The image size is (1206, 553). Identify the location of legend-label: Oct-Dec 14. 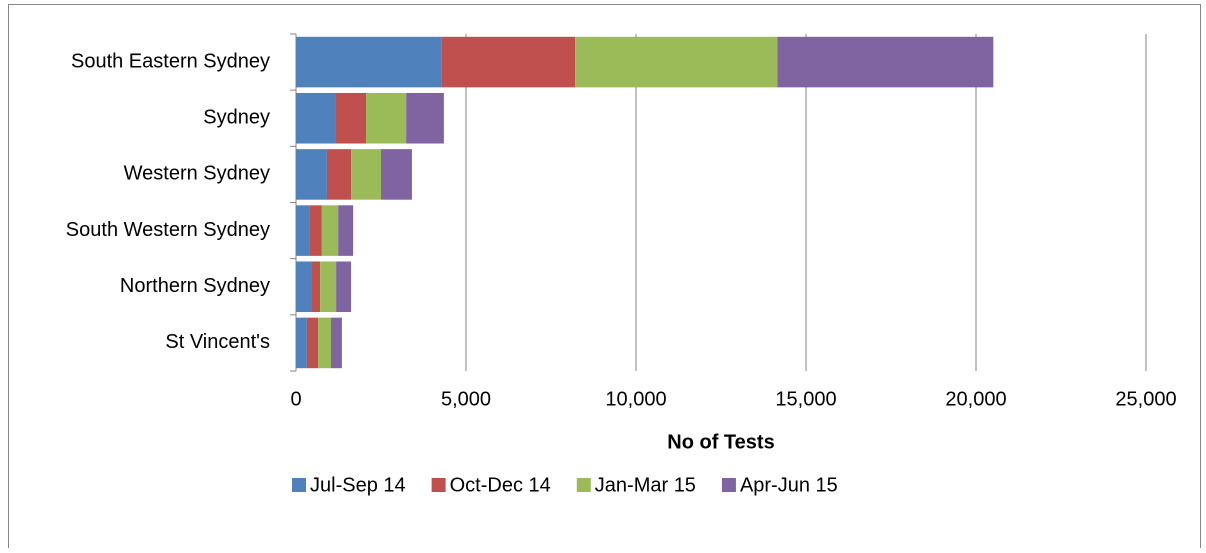
(500, 485).